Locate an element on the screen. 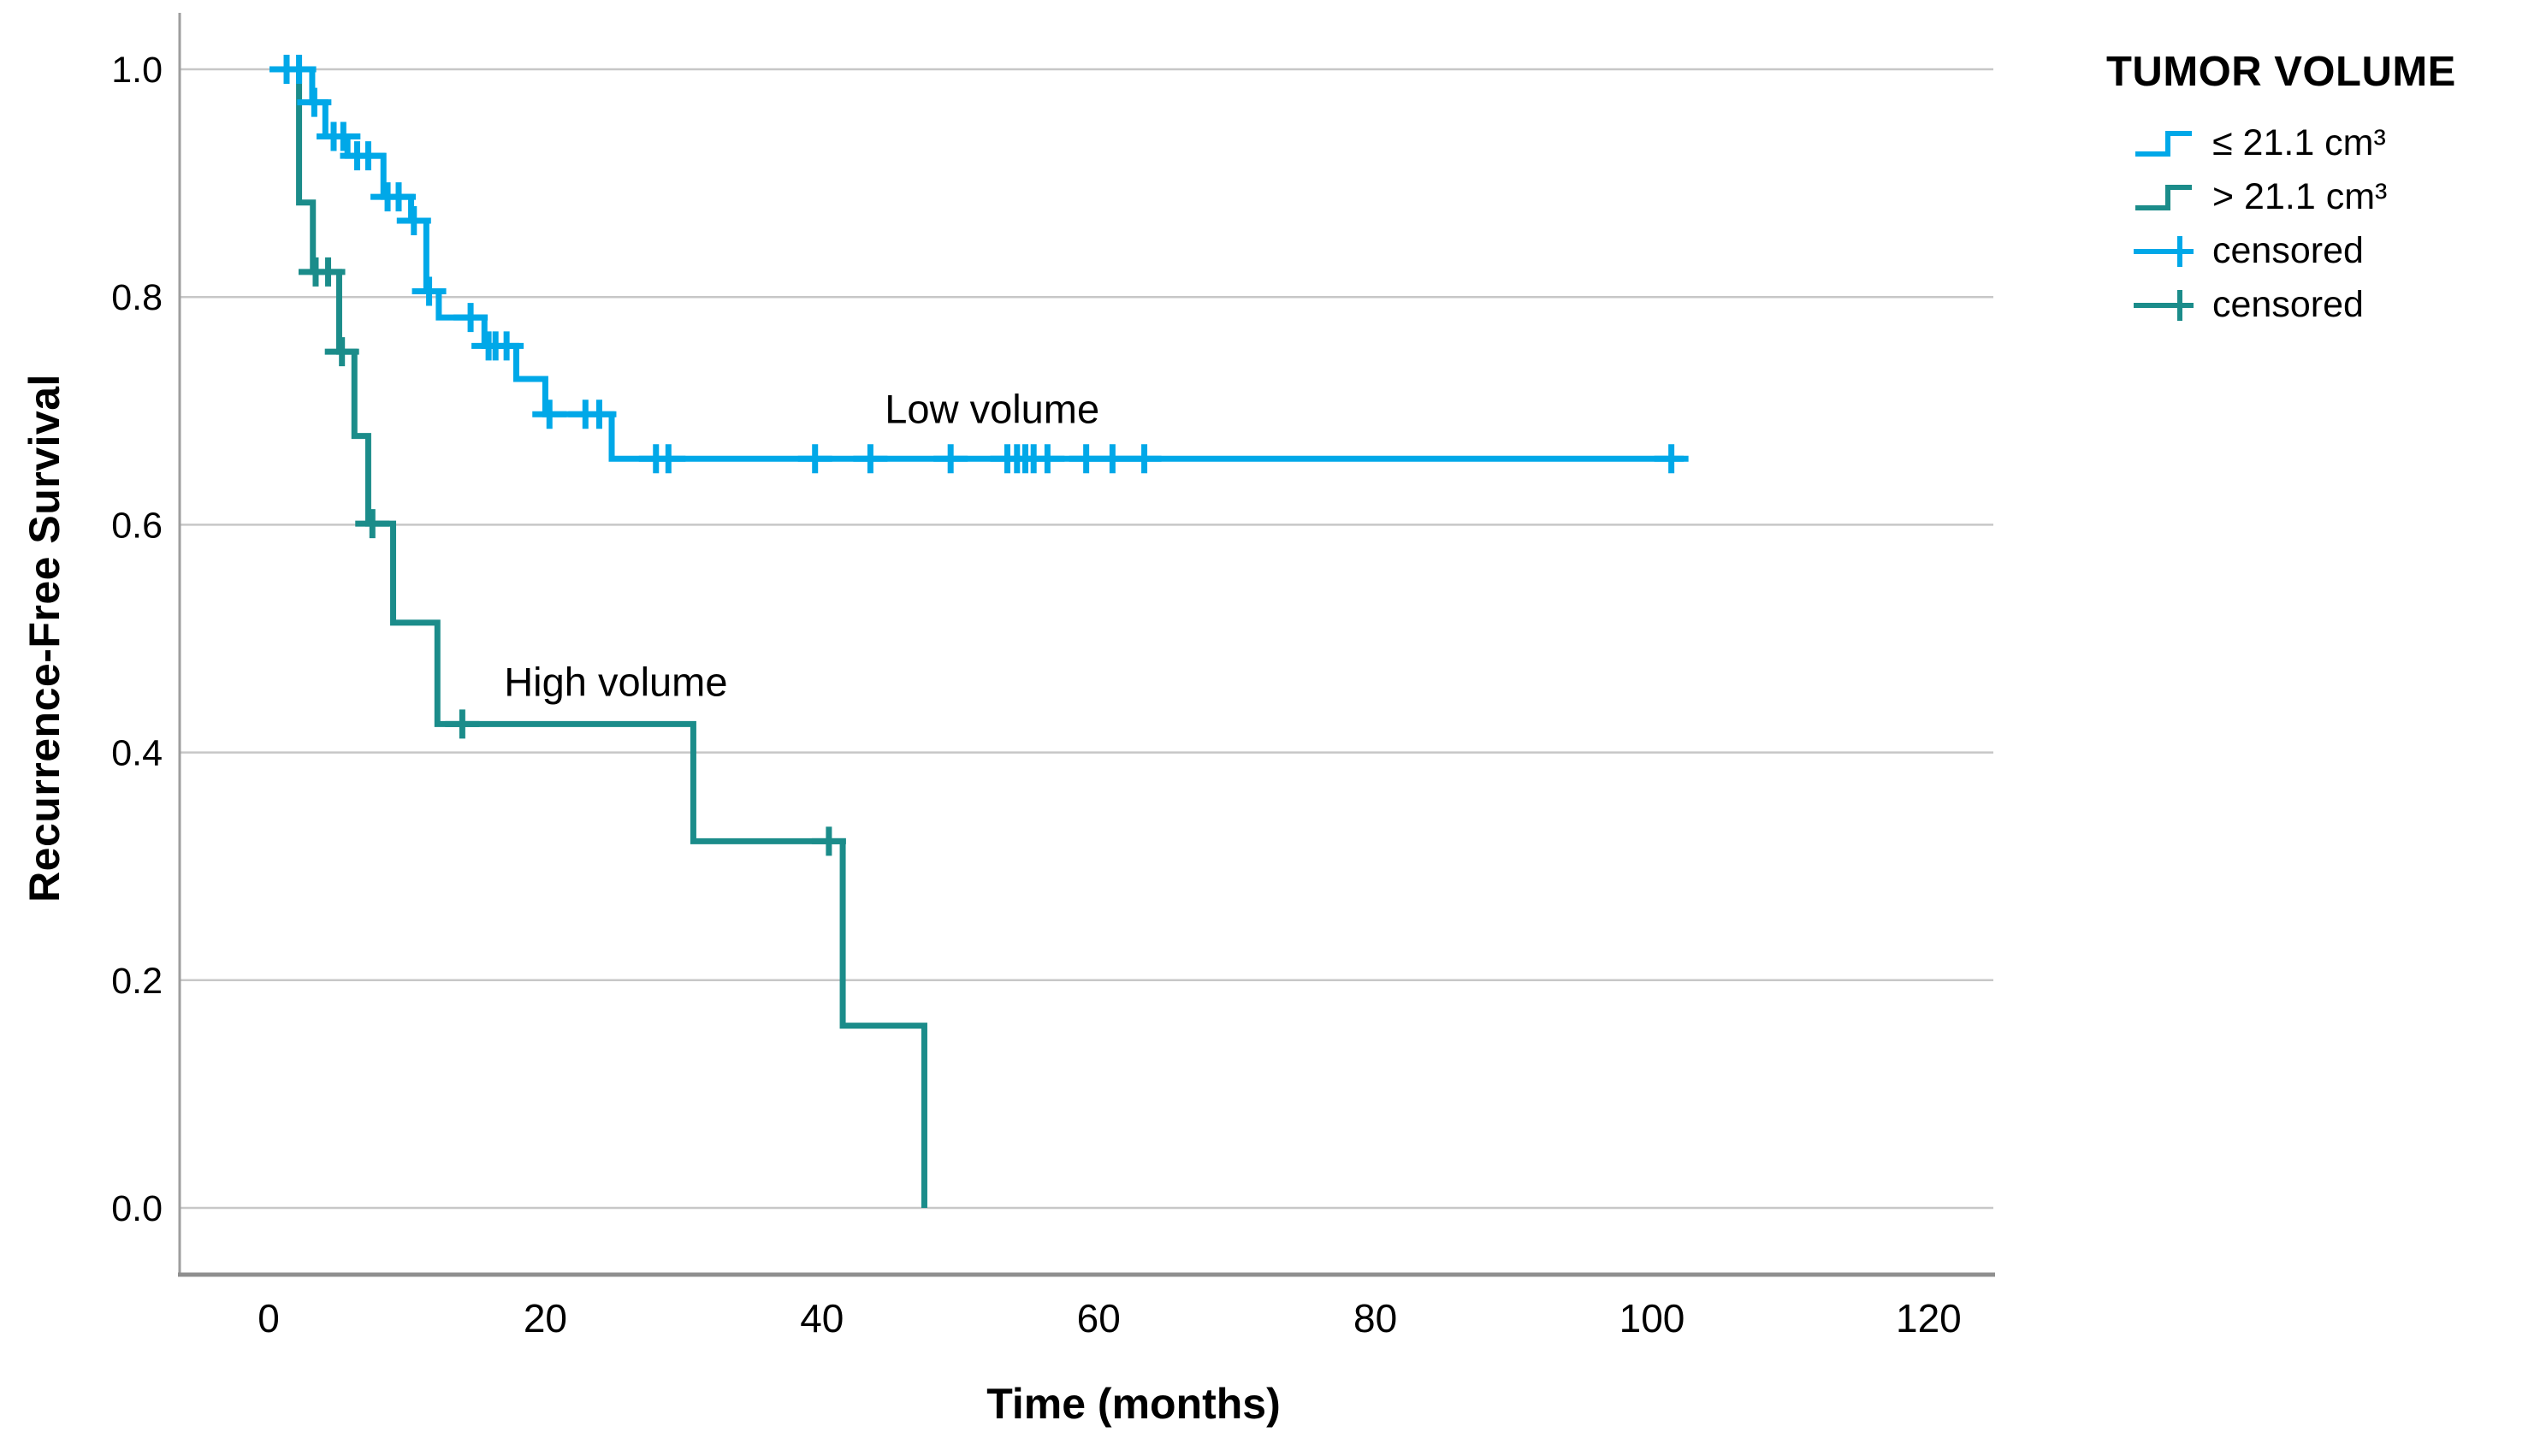 The width and height of the screenshot is (2546, 1456). legend-entry-censored-2: censored is located at coordinates (2324, 251).